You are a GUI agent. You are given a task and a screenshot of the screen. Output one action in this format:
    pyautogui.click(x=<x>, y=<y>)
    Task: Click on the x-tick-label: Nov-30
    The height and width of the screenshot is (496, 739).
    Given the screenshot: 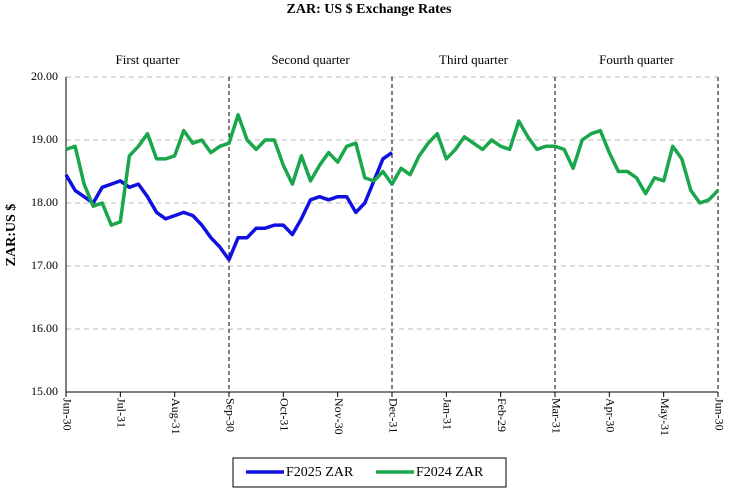 What is the action you would take?
    pyautogui.click(x=339, y=416)
    